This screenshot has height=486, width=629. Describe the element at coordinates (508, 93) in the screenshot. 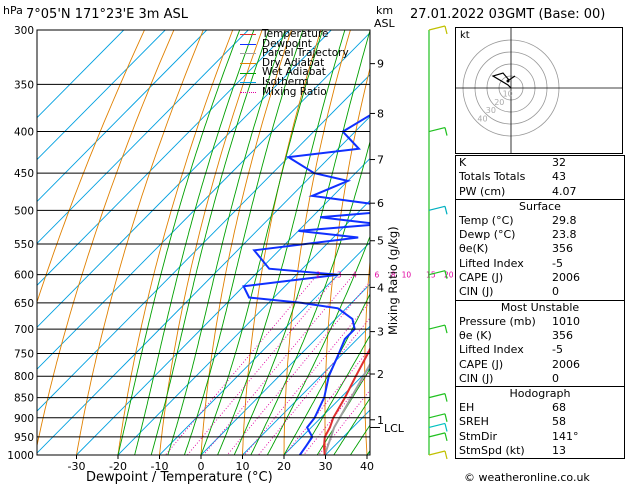

I see `hodograph-ring-label: 10` at that location.